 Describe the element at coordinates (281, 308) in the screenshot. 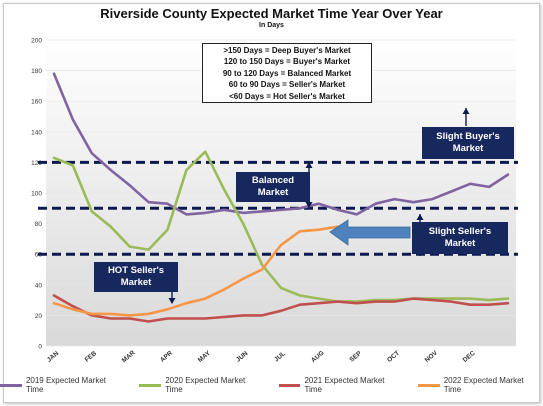

I see `series-line-2021` at that location.